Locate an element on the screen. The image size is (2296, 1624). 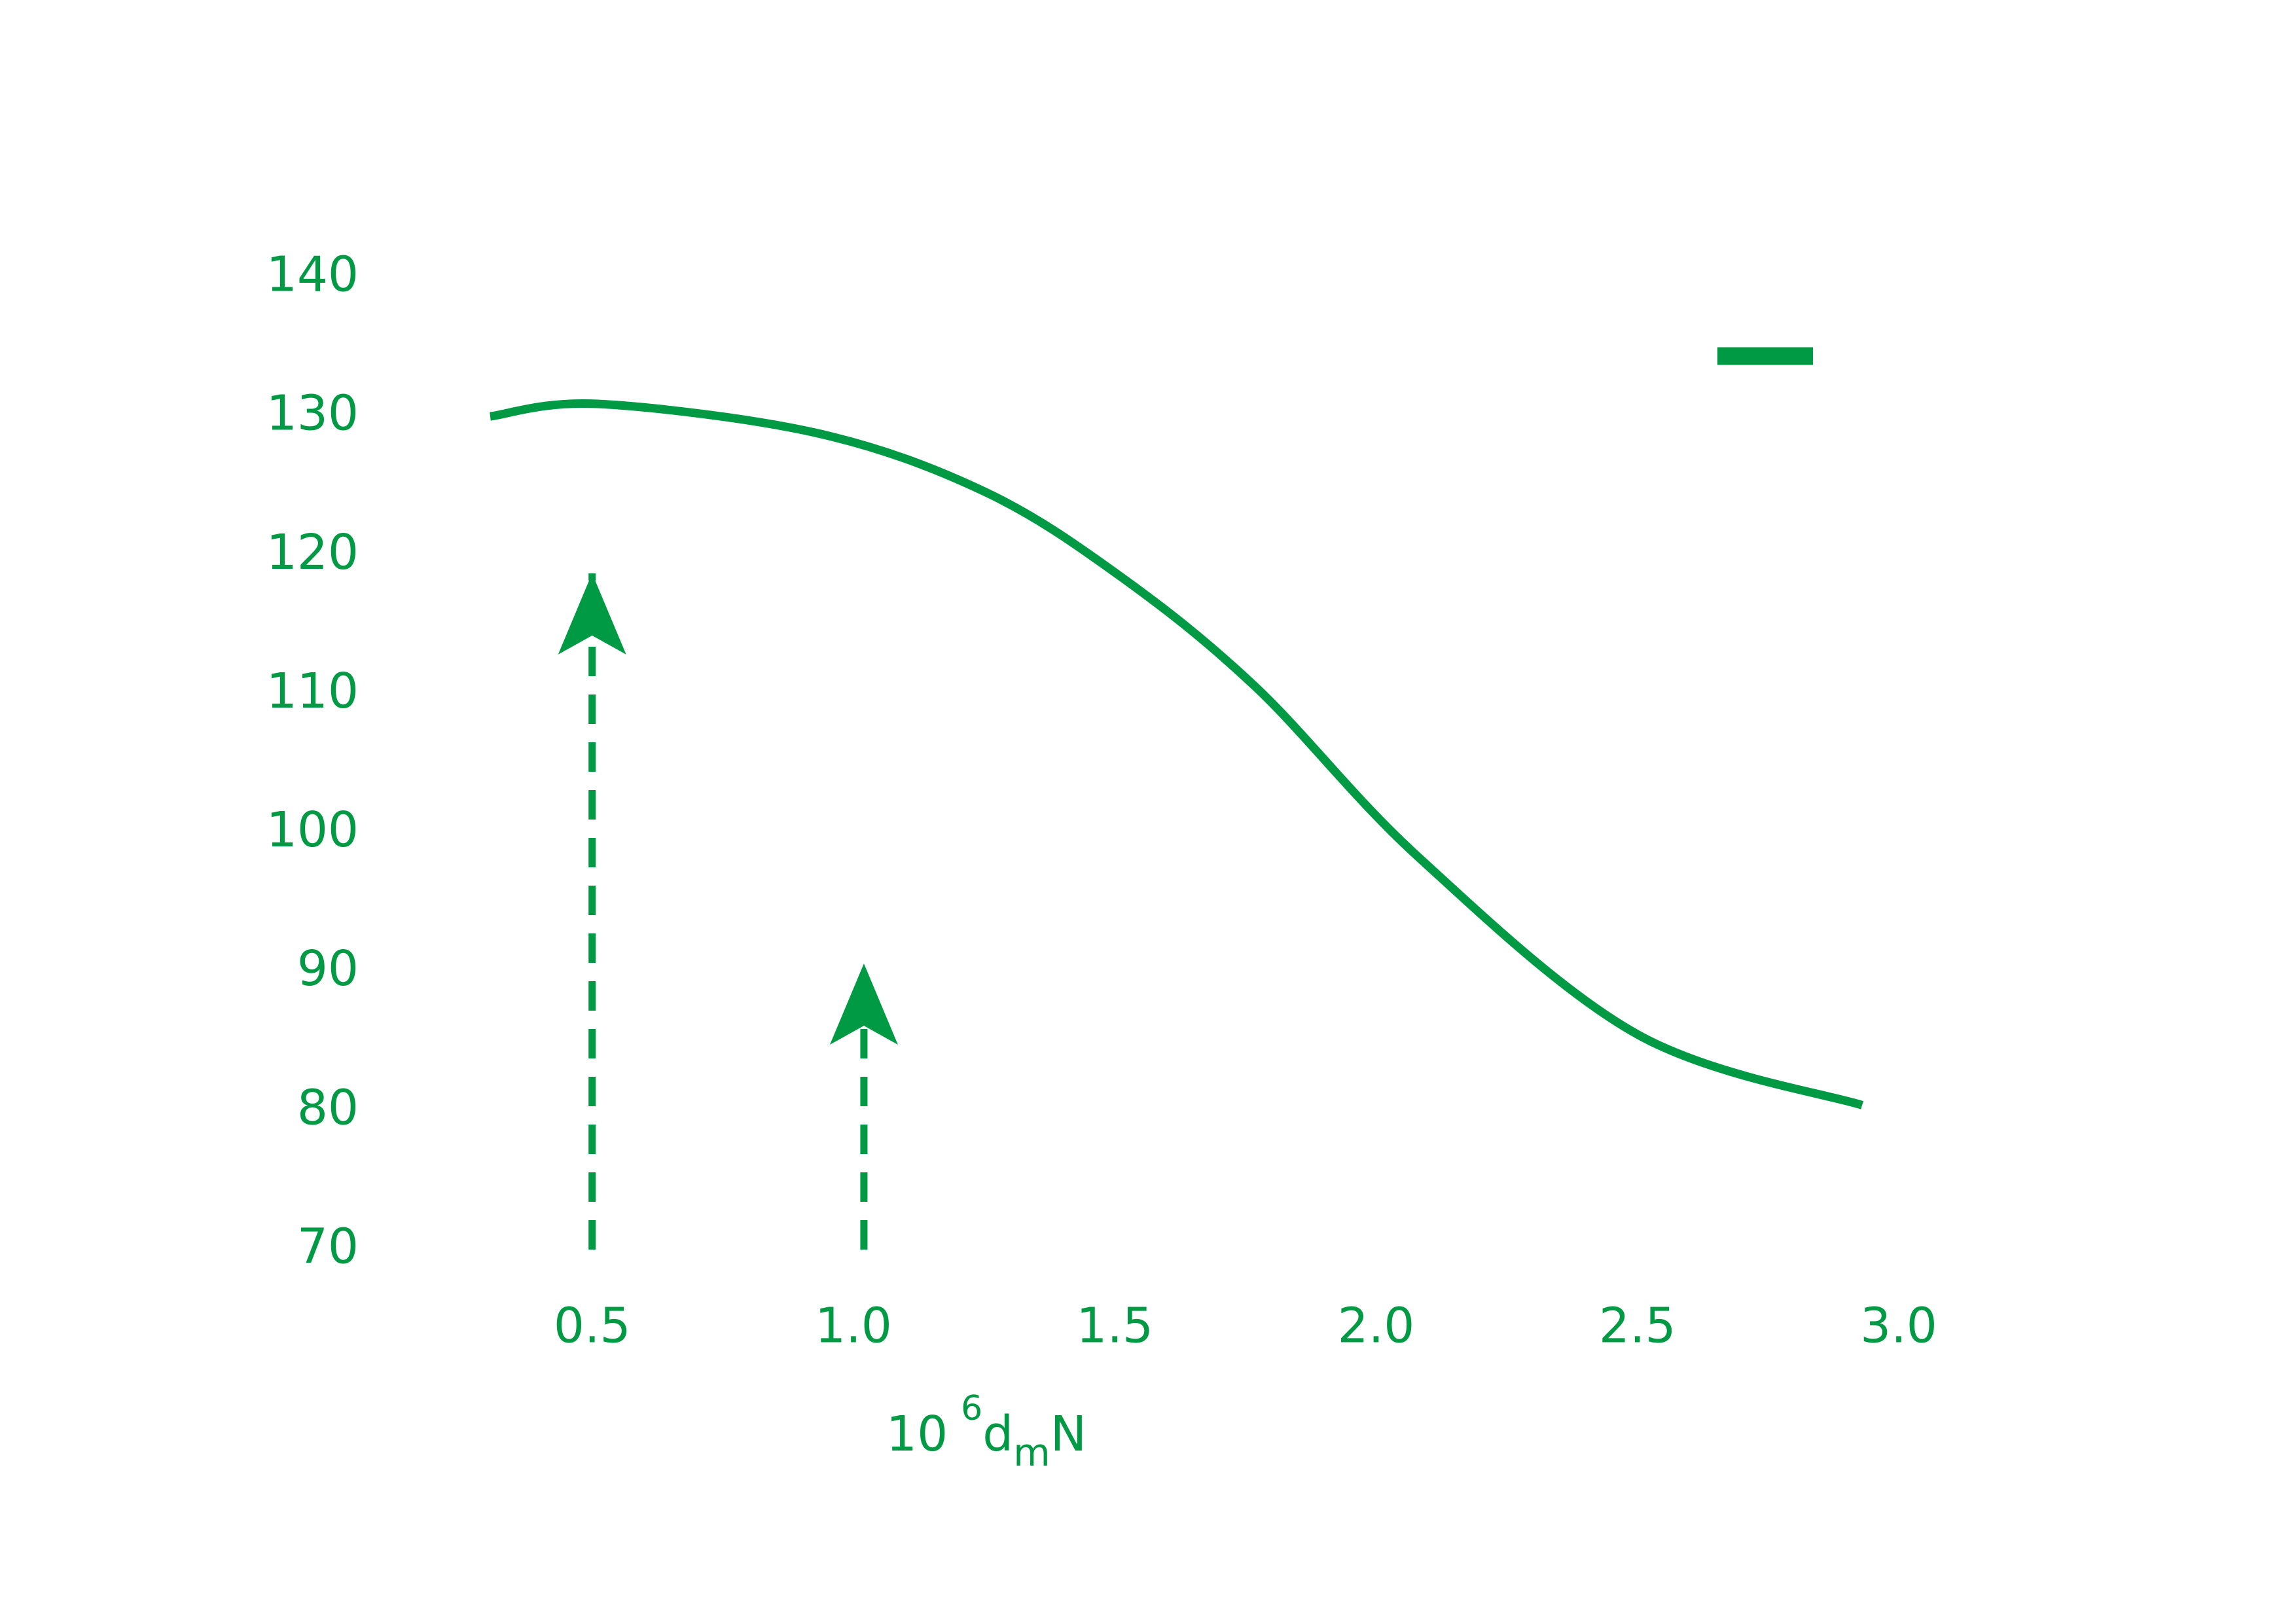
y-tick-label: 100 is located at coordinates (312, 830).